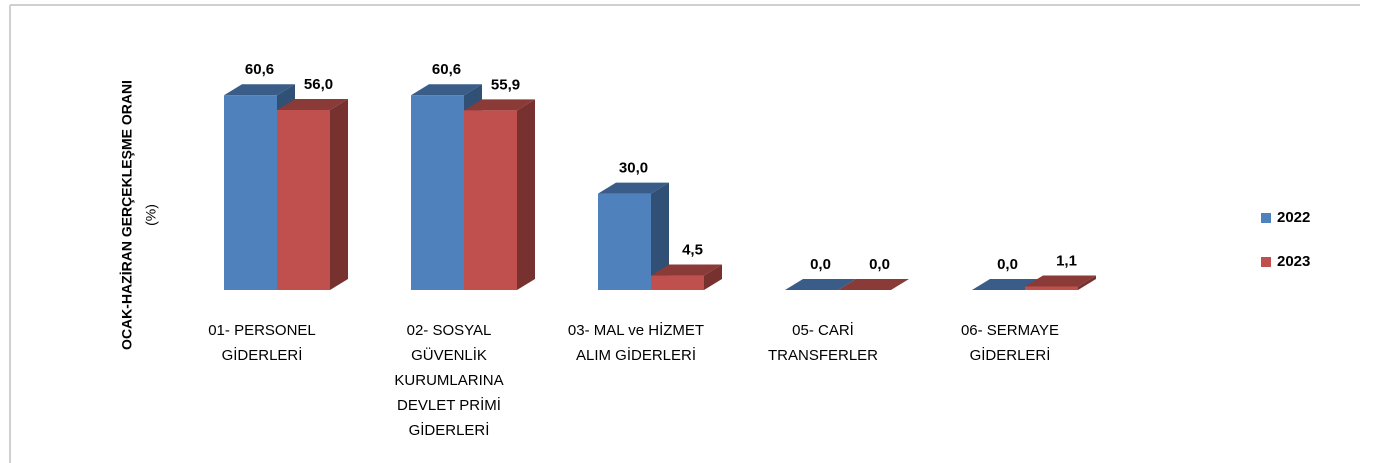 The image size is (1375, 463). What do you see at coordinates (151, 215) in the screenshot?
I see `y-axis-label-line: (%)` at bounding box center [151, 215].